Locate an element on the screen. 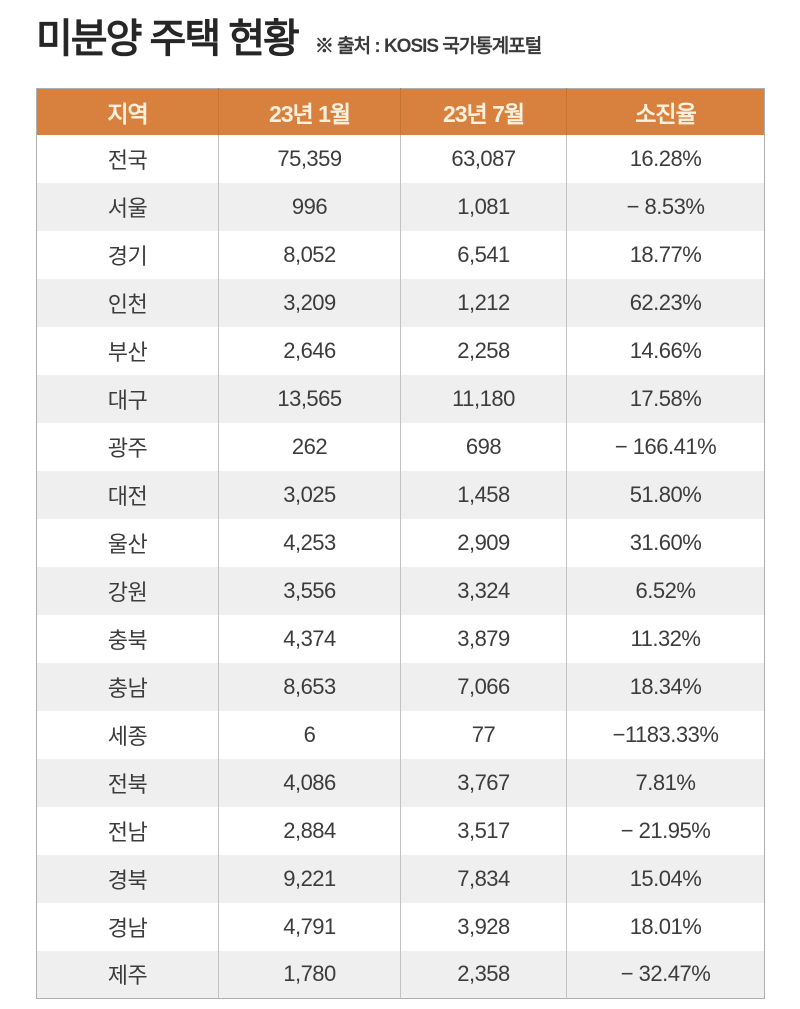  region-cell: 대구 is located at coordinates (127, 398).